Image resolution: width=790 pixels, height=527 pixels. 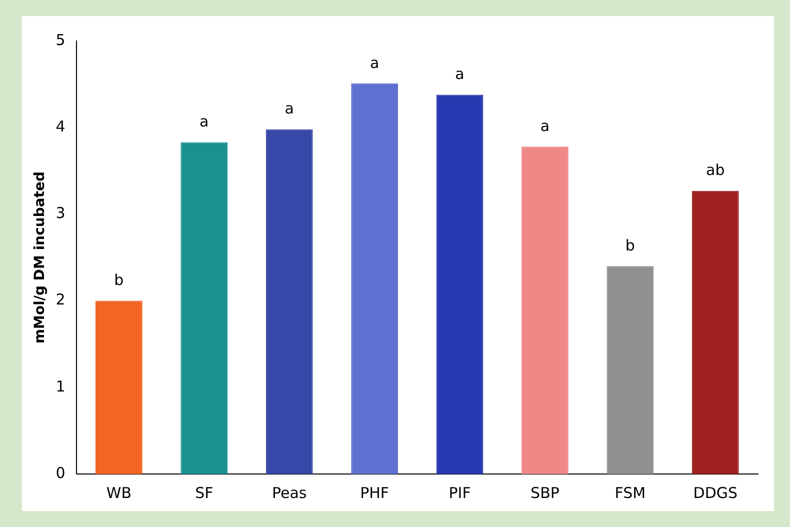 What do you see at coordinates (715, 493) in the screenshot?
I see `x-tick-label: DDGS` at bounding box center [715, 493].